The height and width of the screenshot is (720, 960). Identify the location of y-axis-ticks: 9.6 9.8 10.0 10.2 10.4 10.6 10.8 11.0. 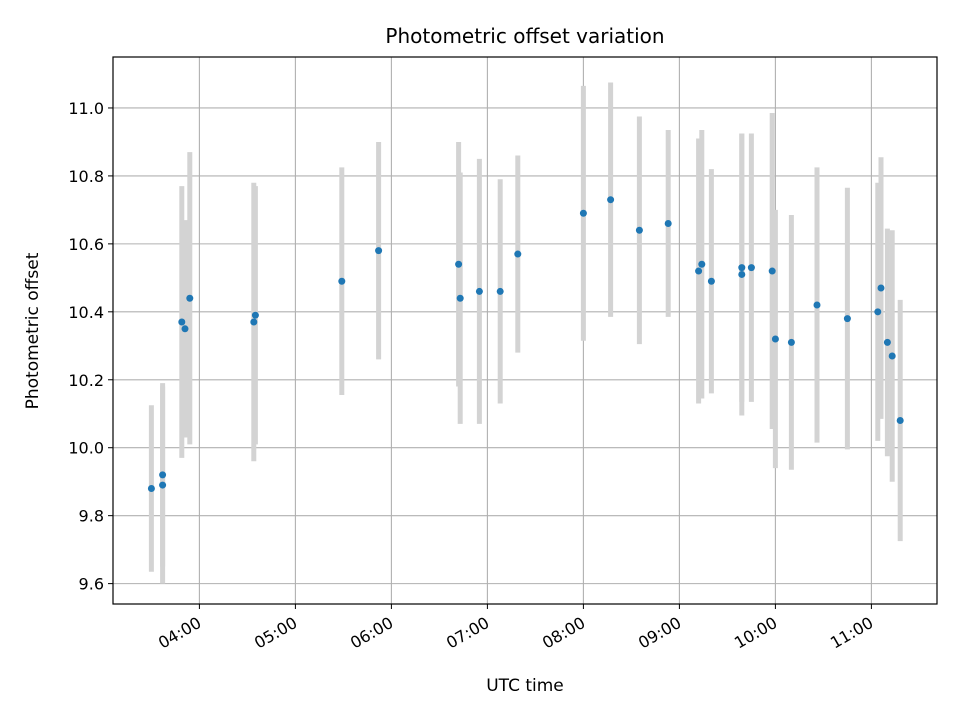
(90, 346).